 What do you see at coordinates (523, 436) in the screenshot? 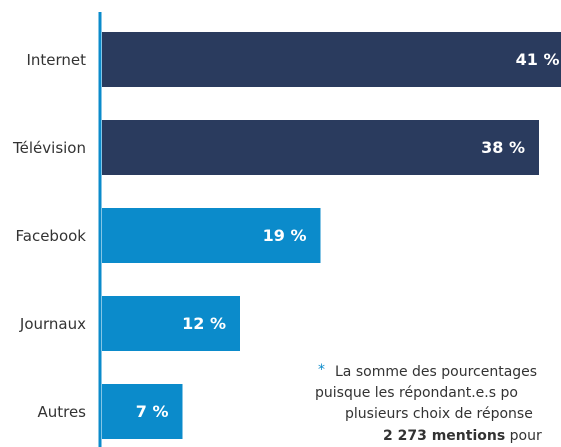
I see `note-rest: pour` at bounding box center [523, 436].